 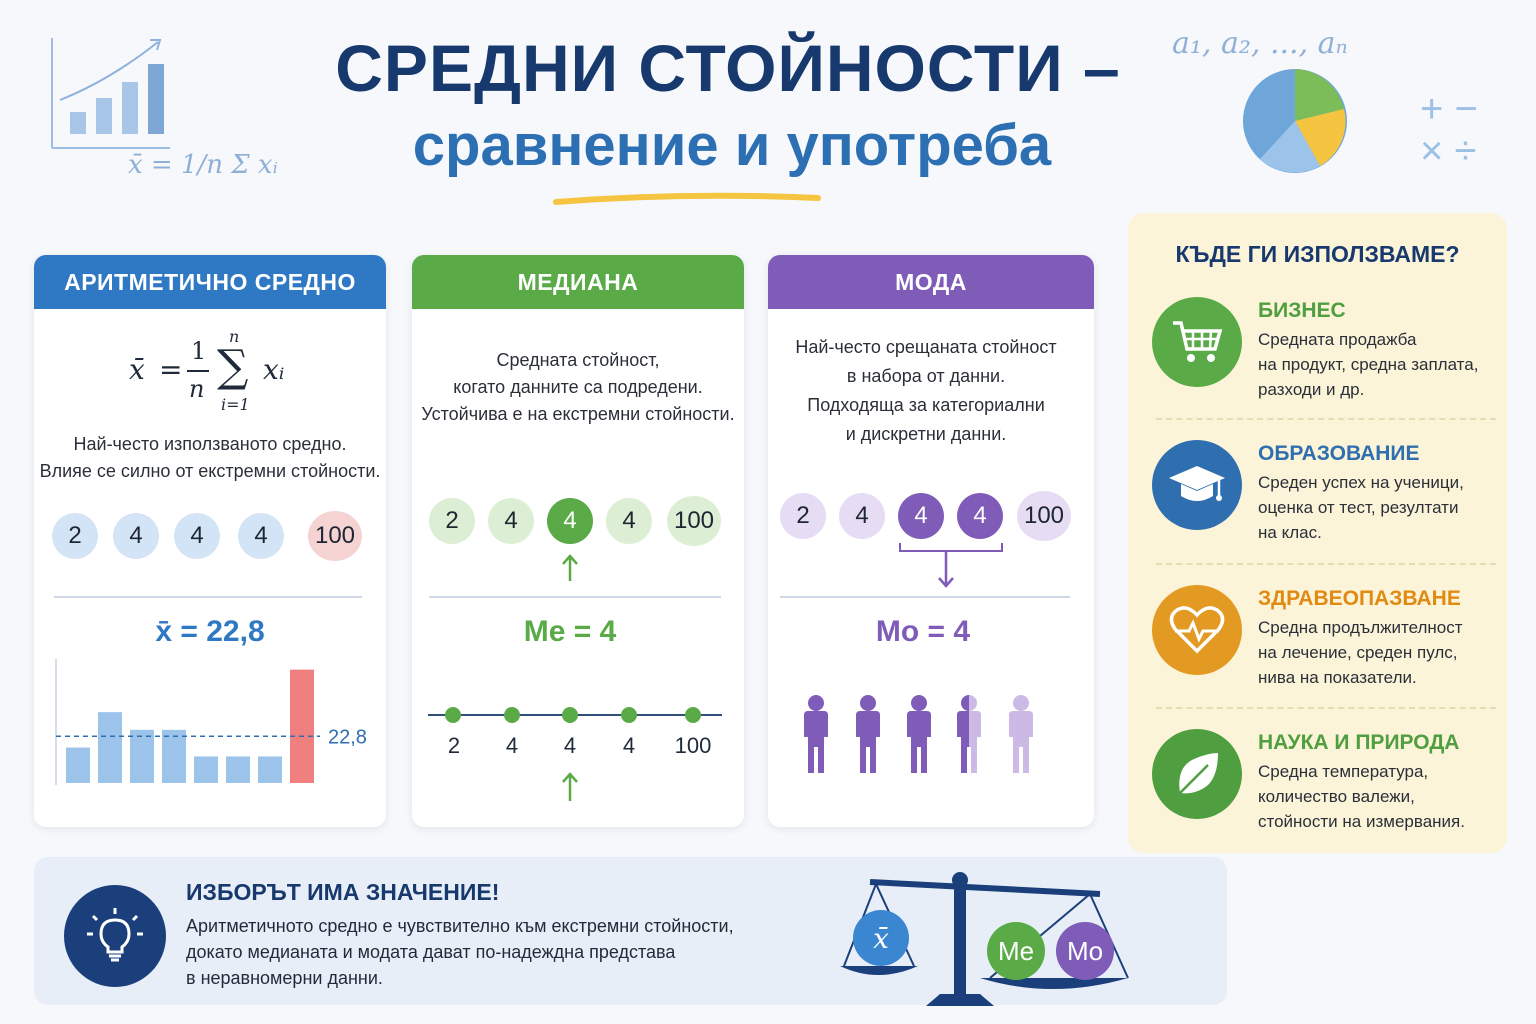 What do you see at coordinates (1197, 630) in the screenshot?
I see `heart-pulse-icon` at bounding box center [1197, 630].